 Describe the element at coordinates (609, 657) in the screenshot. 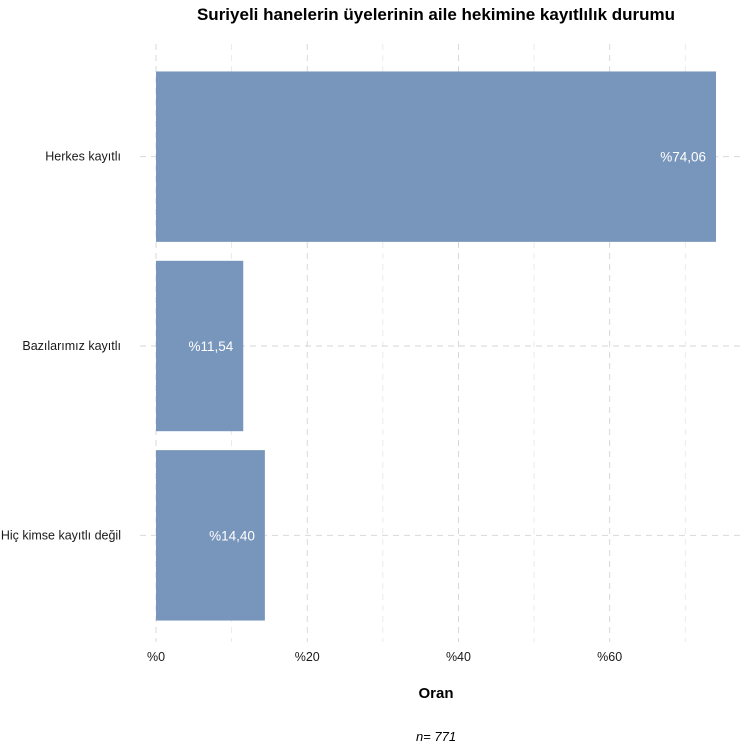

I see `x-tick-label: %60` at that location.